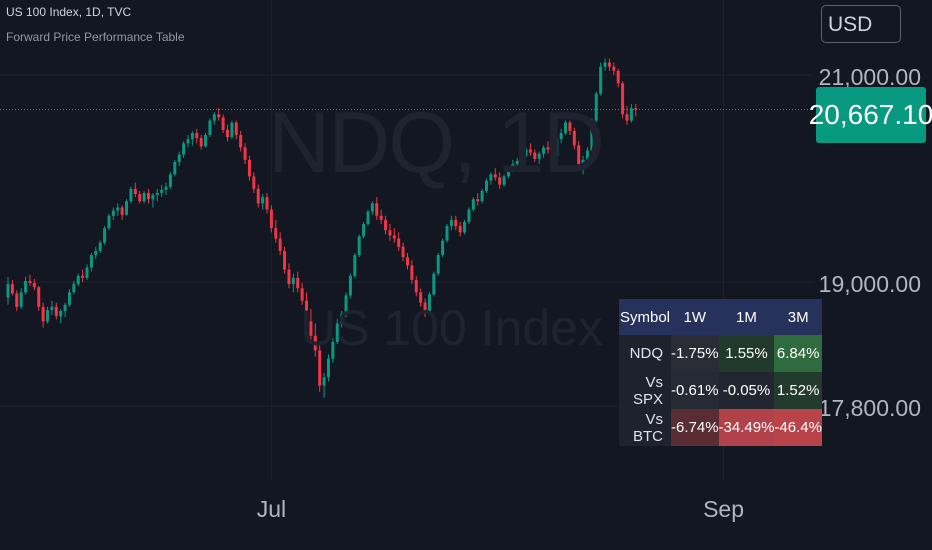  Describe the element at coordinates (746, 390) in the screenshot. I see `cell-value: -0.05%` at that location.